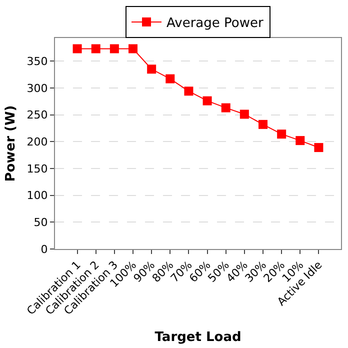  I want to click on y-axis-title: Power (W), so click(11, 143).